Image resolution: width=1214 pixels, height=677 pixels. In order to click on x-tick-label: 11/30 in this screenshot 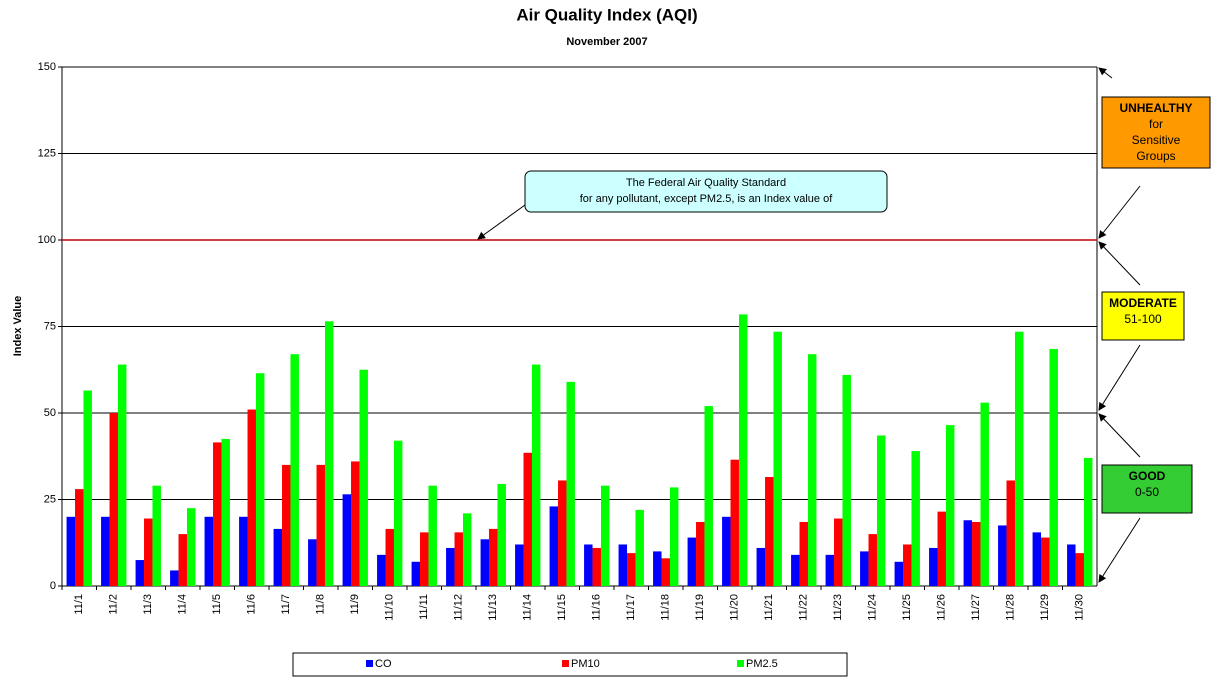, I will do `click(1080, 607)`.